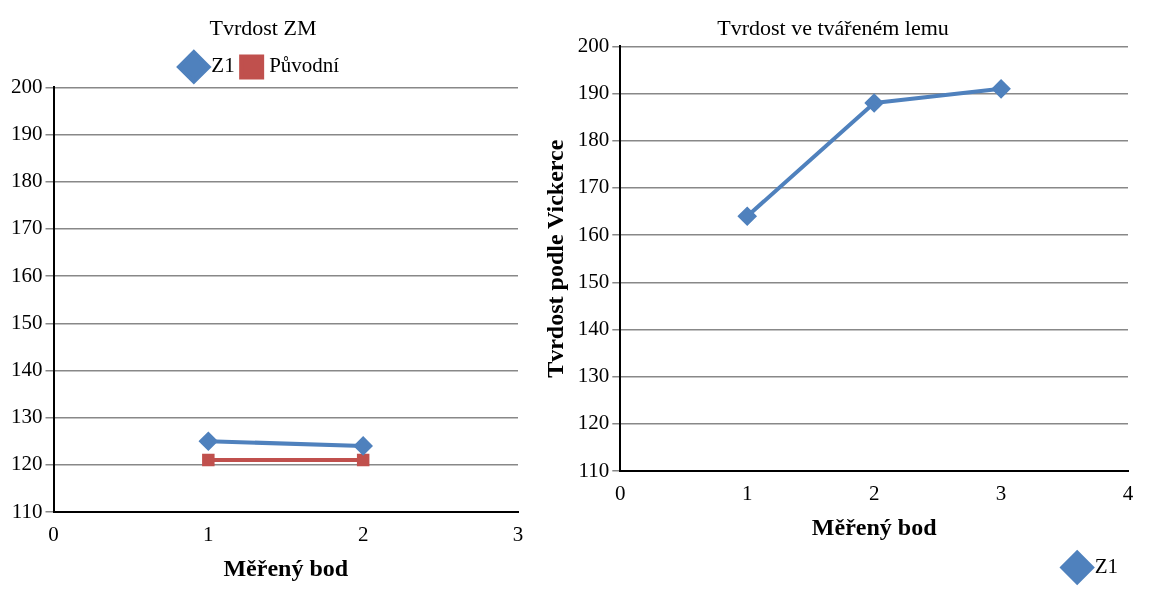 This screenshot has width=1158, height=601. I want to click on legend-label: Původní, so click(304, 65).